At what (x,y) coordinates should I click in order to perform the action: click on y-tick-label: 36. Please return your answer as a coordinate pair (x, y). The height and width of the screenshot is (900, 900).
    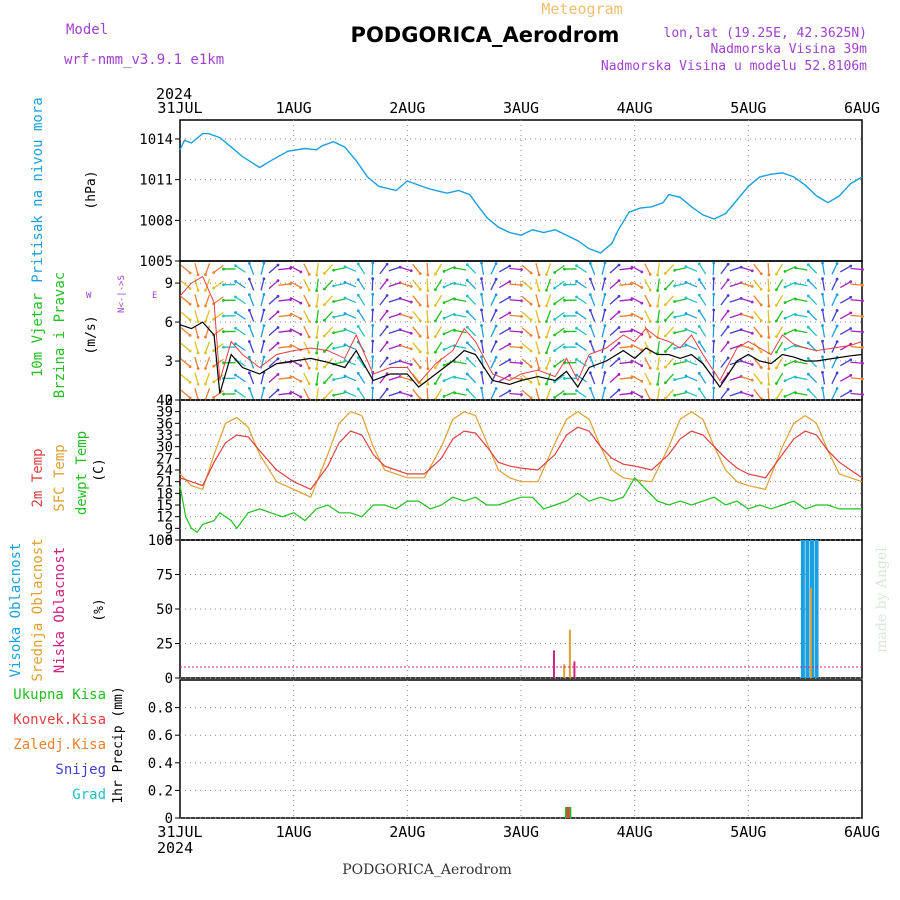
    Looking at the image, I should click on (164, 424).